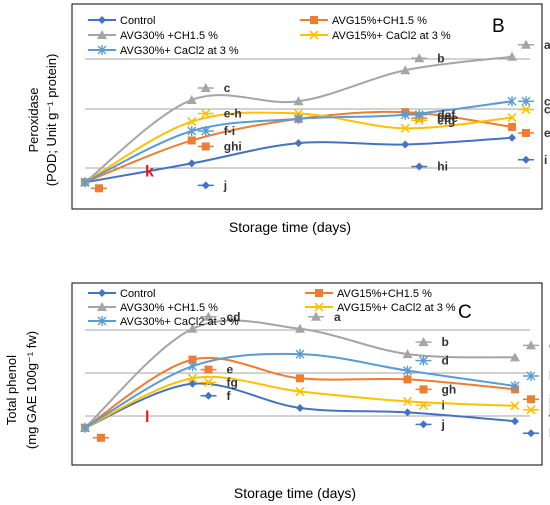  Describe the element at coordinates (230, 370) in the screenshot. I see `significance-label: e` at that location.